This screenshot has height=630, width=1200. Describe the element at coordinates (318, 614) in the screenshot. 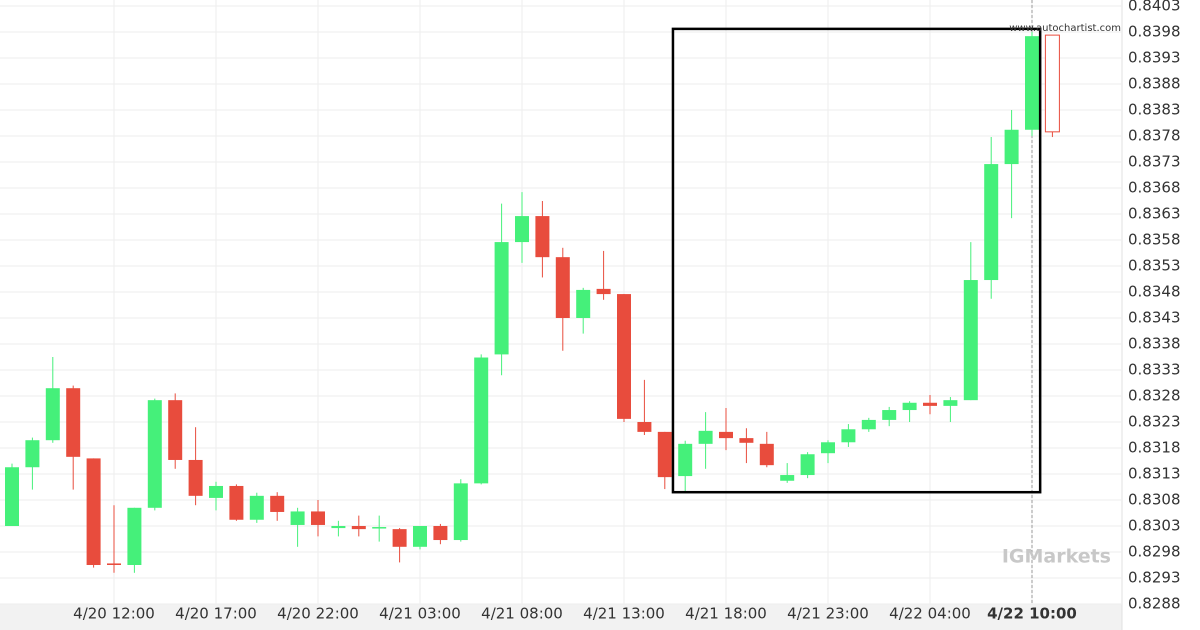

I see `x-tick-label: 4/20 22:00` at that location.